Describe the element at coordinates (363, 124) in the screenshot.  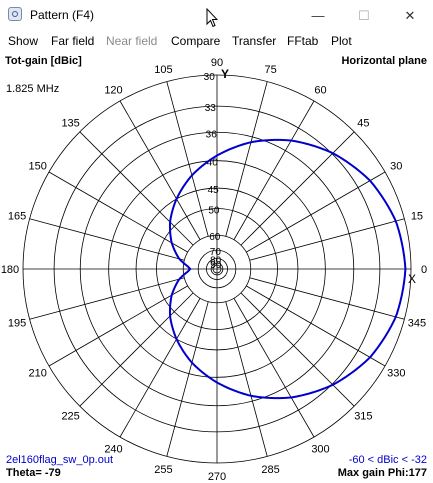
I see `angle-tick-label: 45` at that location.